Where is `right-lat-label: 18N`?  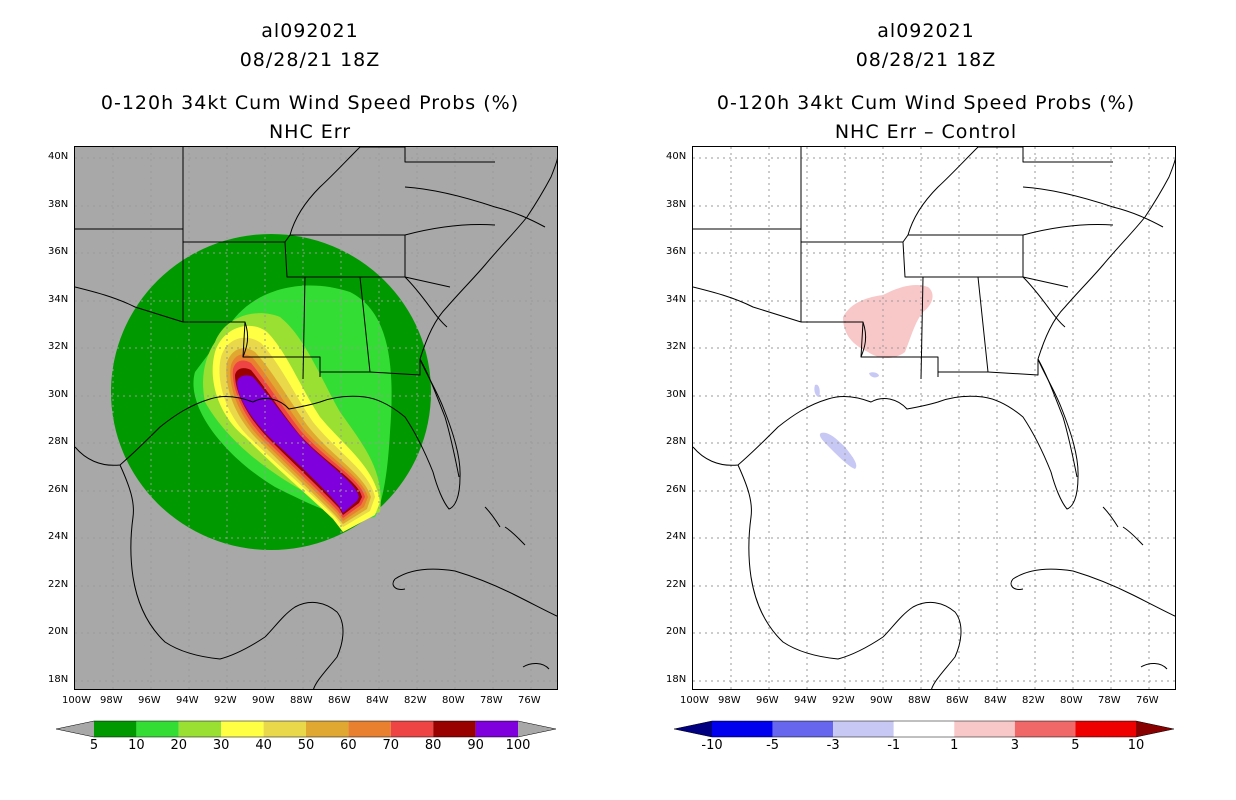 right-lat-label: 18N is located at coordinates (676, 679).